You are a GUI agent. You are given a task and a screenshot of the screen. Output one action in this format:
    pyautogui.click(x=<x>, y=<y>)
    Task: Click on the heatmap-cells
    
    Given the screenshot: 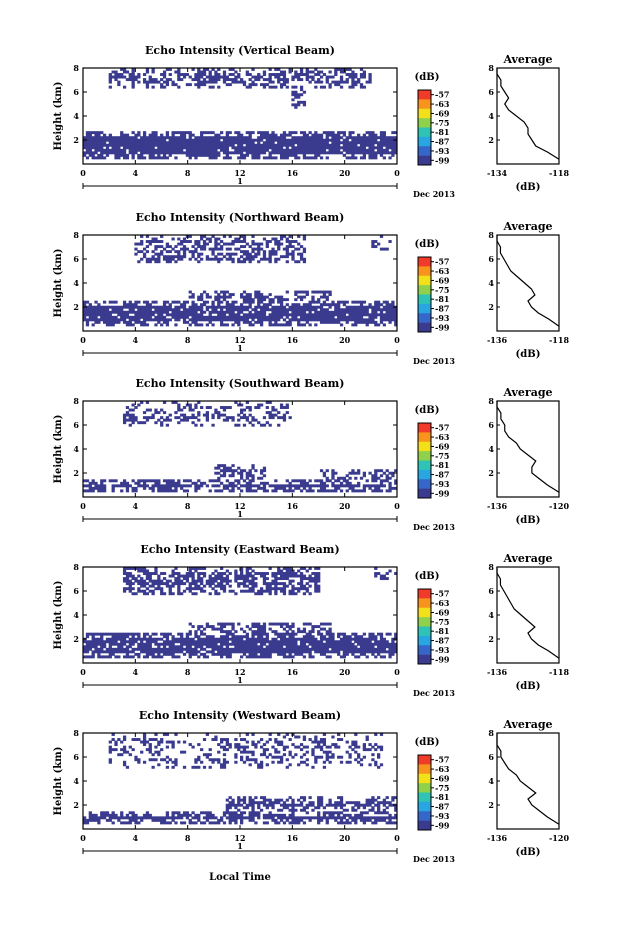 What is the action you would take?
    pyautogui.click(x=240, y=281)
    